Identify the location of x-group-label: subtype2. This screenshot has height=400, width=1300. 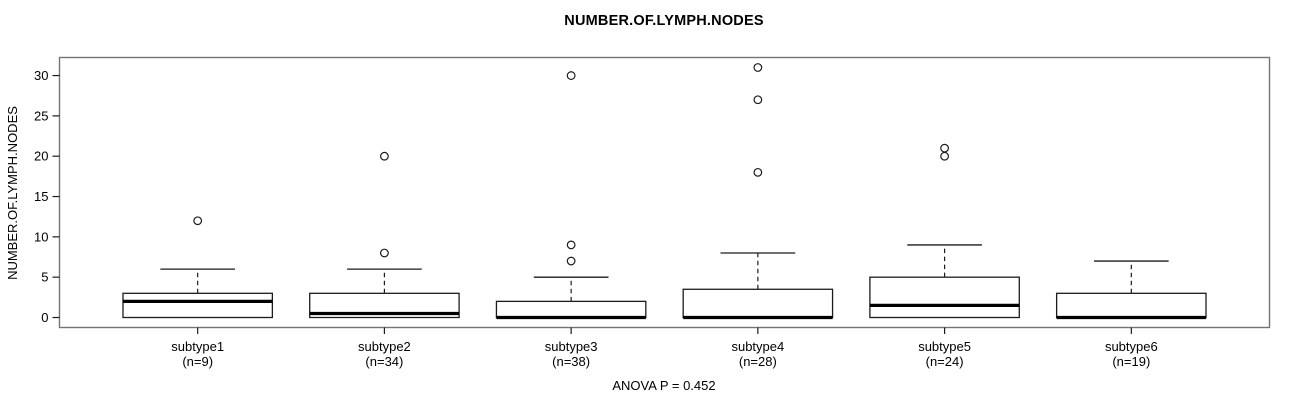
(384, 346).